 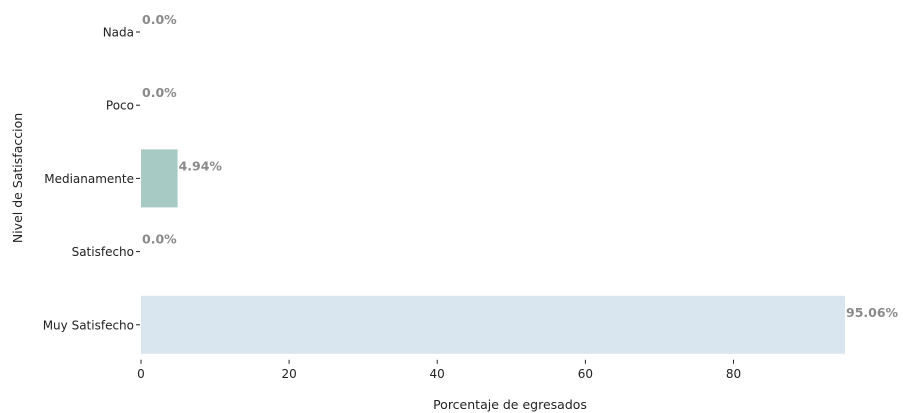 What do you see at coordinates (88, 325) in the screenshot?
I see `y-tick-label-muy-satisfecho: Muy Satisfecho` at bounding box center [88, 325].